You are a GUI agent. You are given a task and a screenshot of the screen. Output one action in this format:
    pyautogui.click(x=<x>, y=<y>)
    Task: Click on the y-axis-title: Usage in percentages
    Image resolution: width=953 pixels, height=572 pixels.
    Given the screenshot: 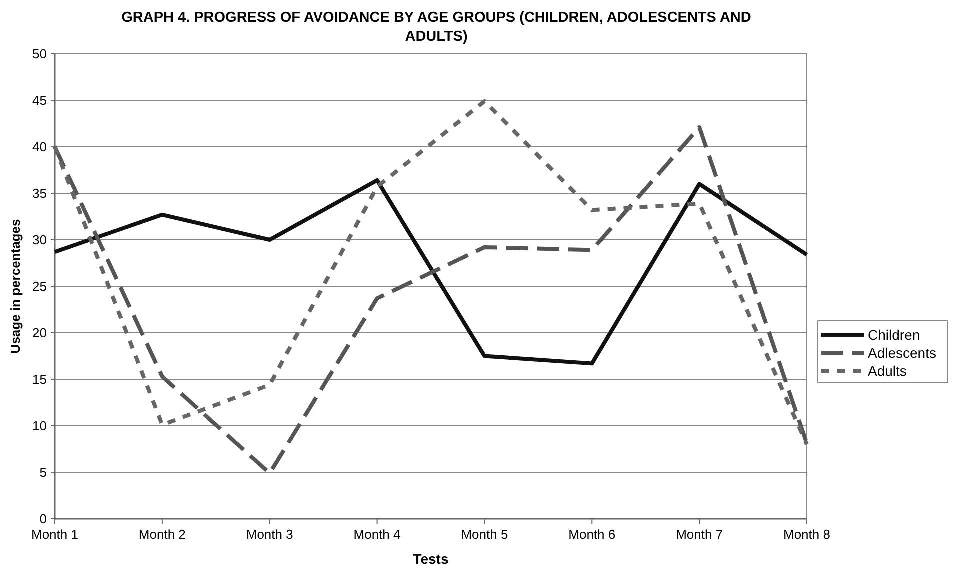 What is the action you would take?
    pyautogui.click(x=15, y=286)
    